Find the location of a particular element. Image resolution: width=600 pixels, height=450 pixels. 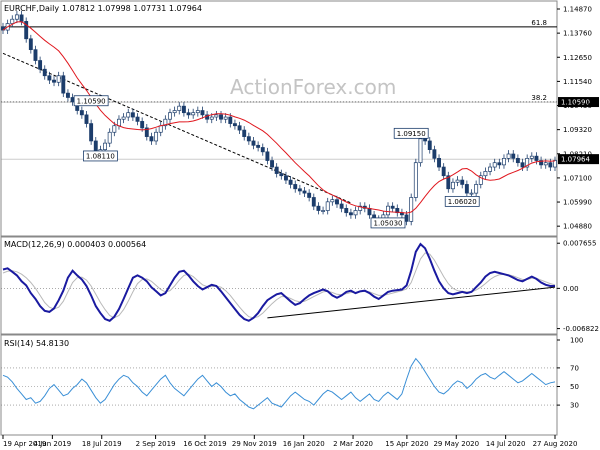

price-annotation-label: 1.05030 is located at coordinates (388, 224).